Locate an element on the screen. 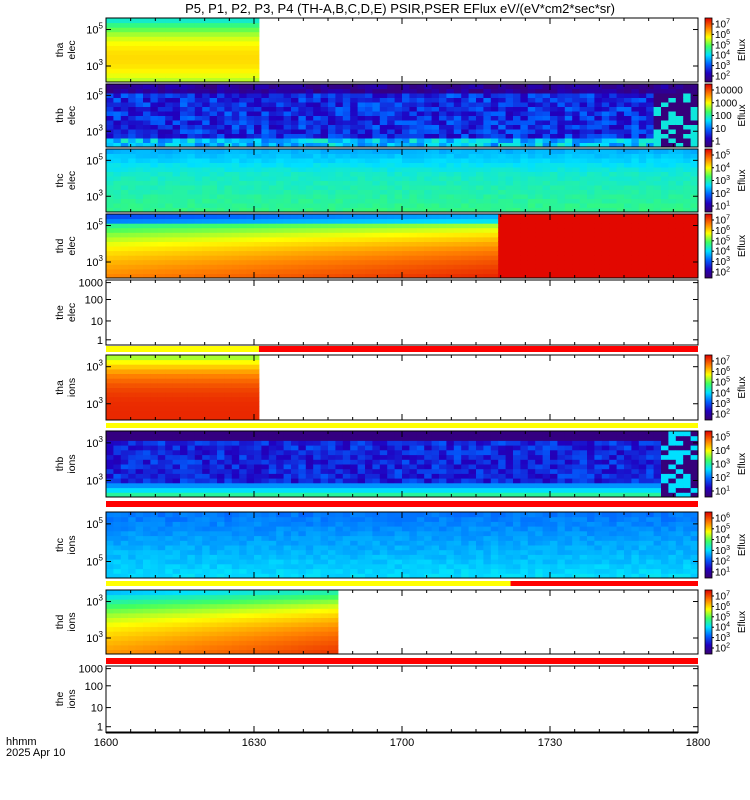 This screenshot has width=750, height=800. panel-y-tick-label: 1000 is located at coordinates (91, 284).